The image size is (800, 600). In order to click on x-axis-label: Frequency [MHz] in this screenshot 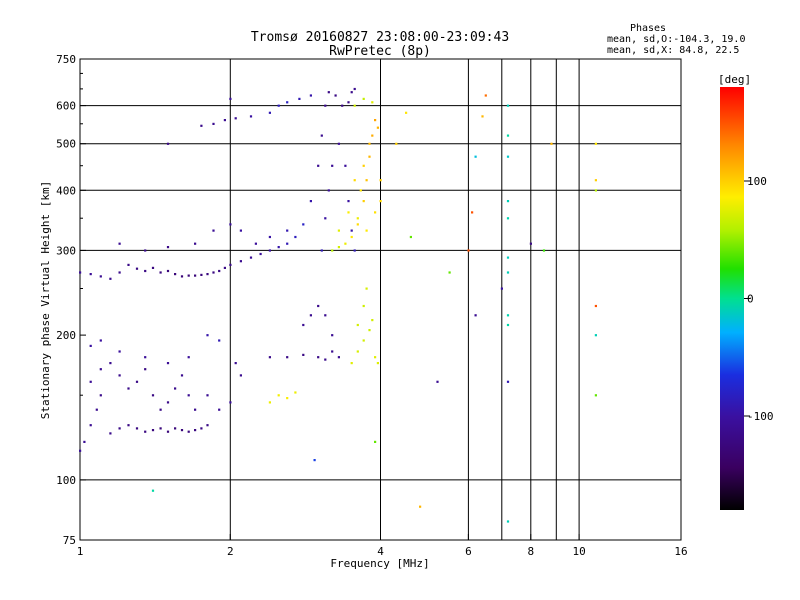, I will do `click(379, 563)`.